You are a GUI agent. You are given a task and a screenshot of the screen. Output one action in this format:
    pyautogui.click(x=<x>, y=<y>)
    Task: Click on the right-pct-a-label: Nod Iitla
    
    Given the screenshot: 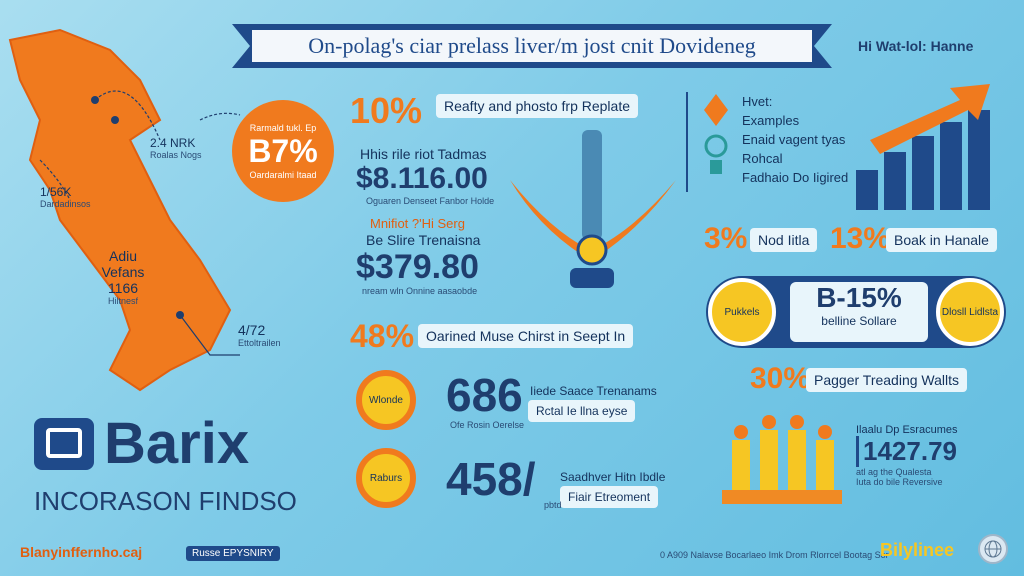 What is the action you would take?
    pyautogui.click(x=784, y=240)
    